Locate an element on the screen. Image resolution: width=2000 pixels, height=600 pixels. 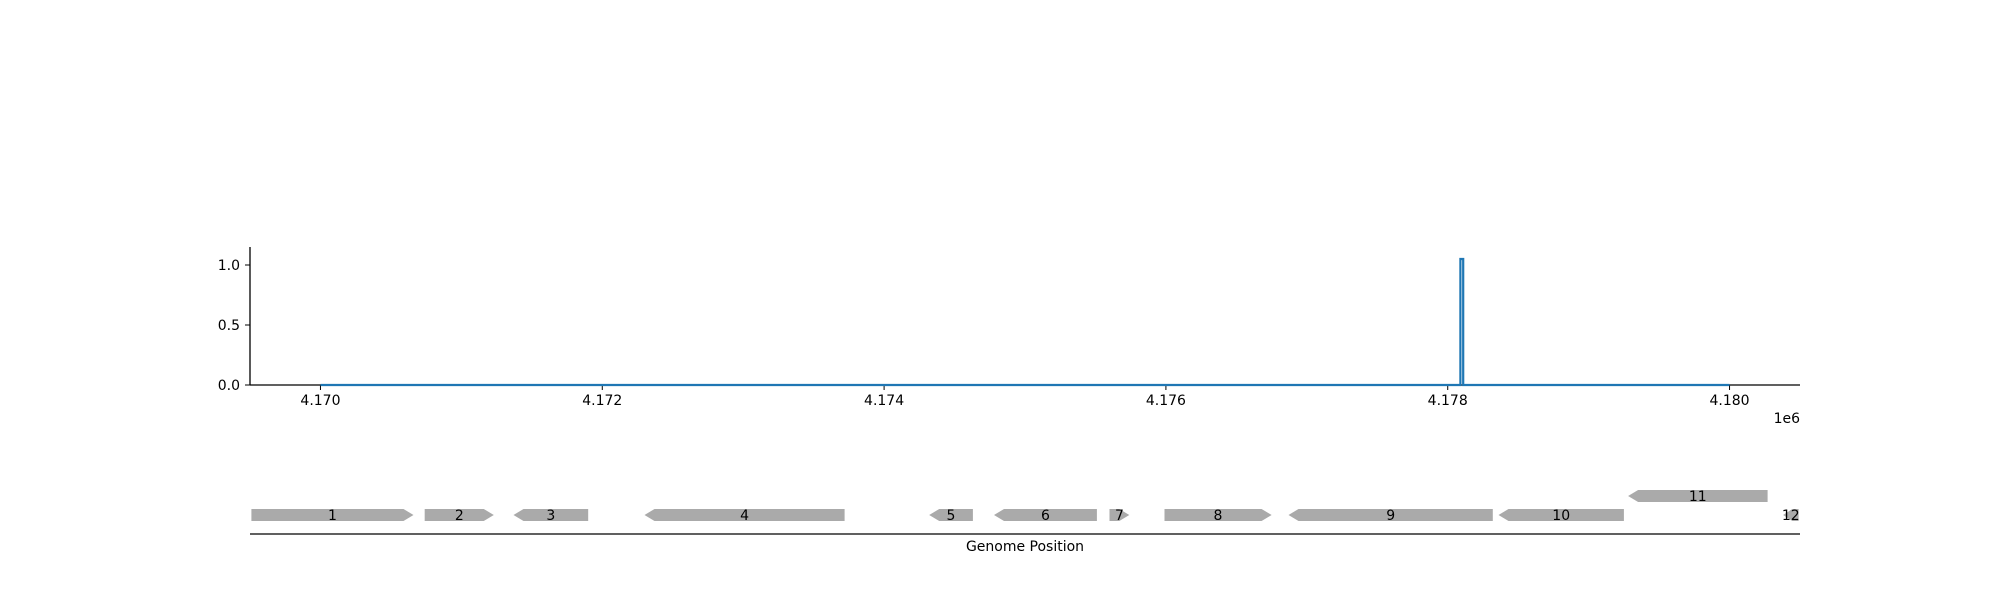
gene-label: 2 is located at coordinates (459, 516).